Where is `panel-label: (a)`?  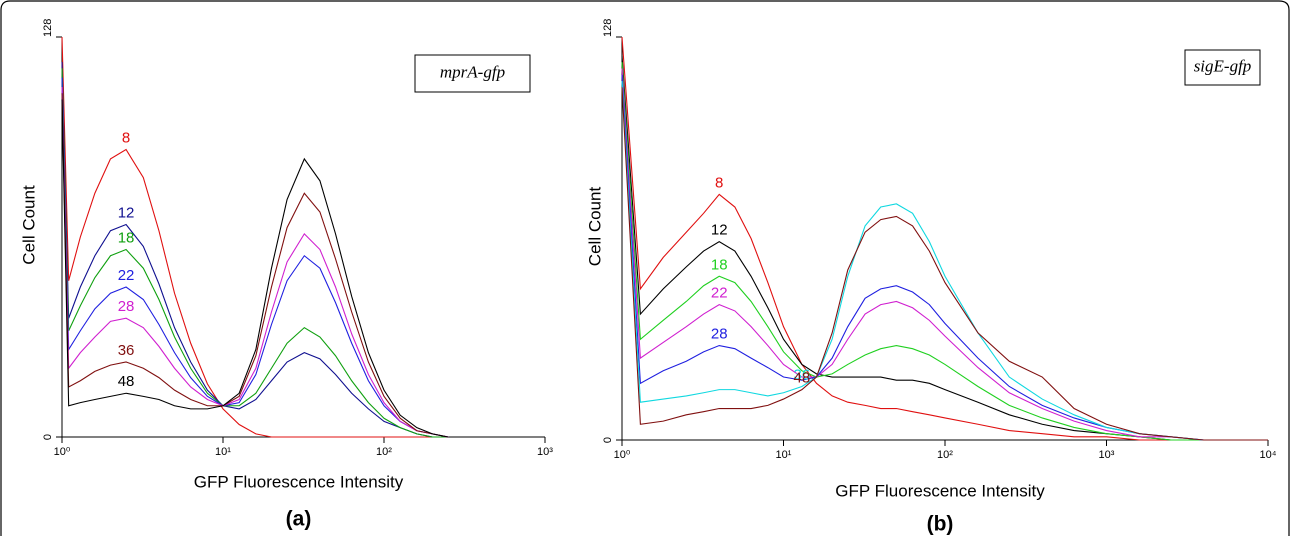
panel-label: (a) is located at coordinates (299, 519).